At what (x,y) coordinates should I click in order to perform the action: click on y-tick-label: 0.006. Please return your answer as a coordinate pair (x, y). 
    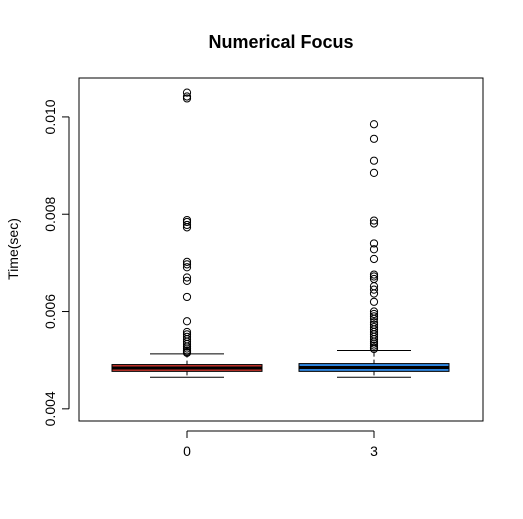
    Looking at the image, I should click on (50, 311).